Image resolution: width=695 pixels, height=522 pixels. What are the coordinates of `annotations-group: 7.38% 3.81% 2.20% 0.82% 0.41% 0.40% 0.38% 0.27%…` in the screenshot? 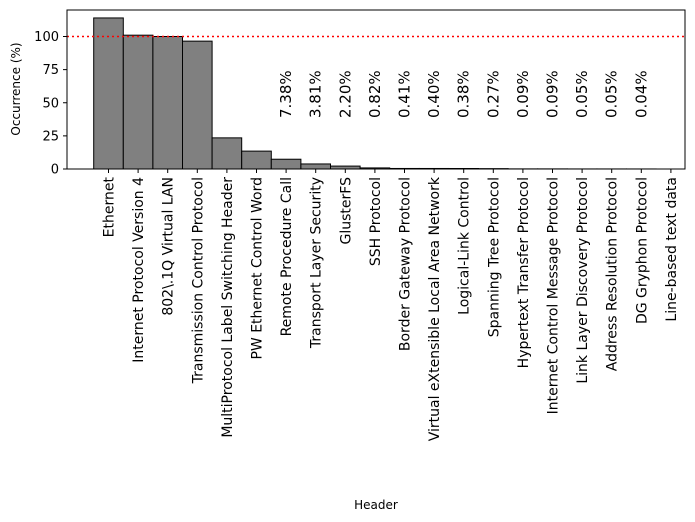 It's located at (463, 94).